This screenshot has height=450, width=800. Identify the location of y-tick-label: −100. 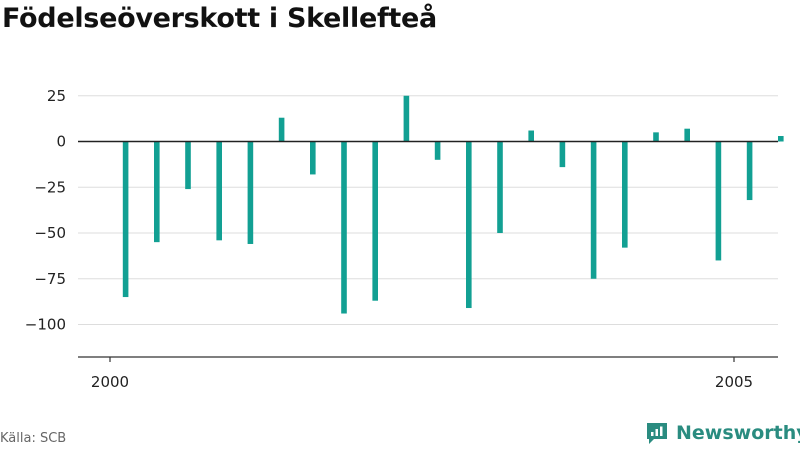
(45, 325).